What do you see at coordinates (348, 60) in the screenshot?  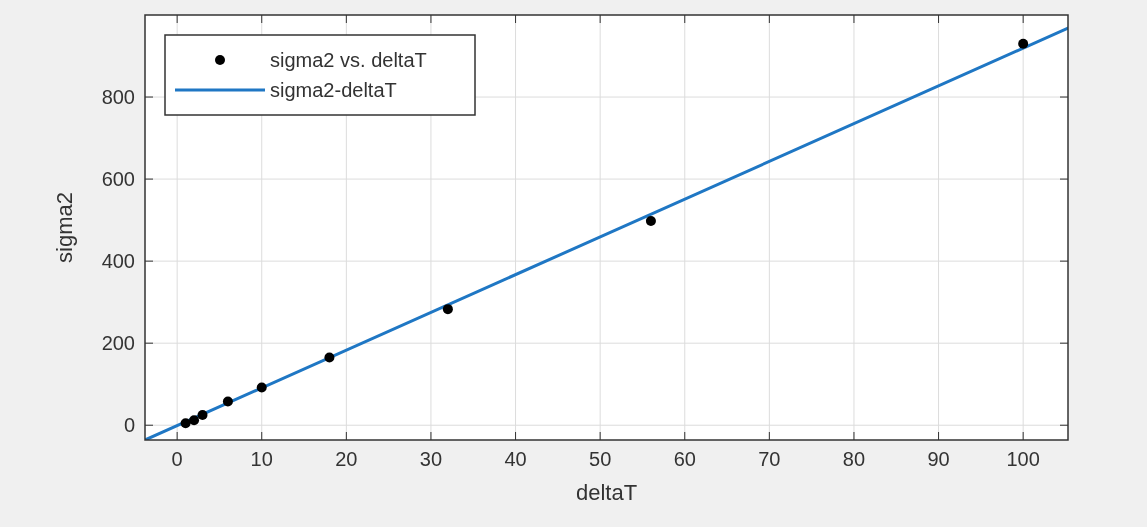 I see `legend-label: sigma2 vs. deltaT` at bounding box center [348, 60].